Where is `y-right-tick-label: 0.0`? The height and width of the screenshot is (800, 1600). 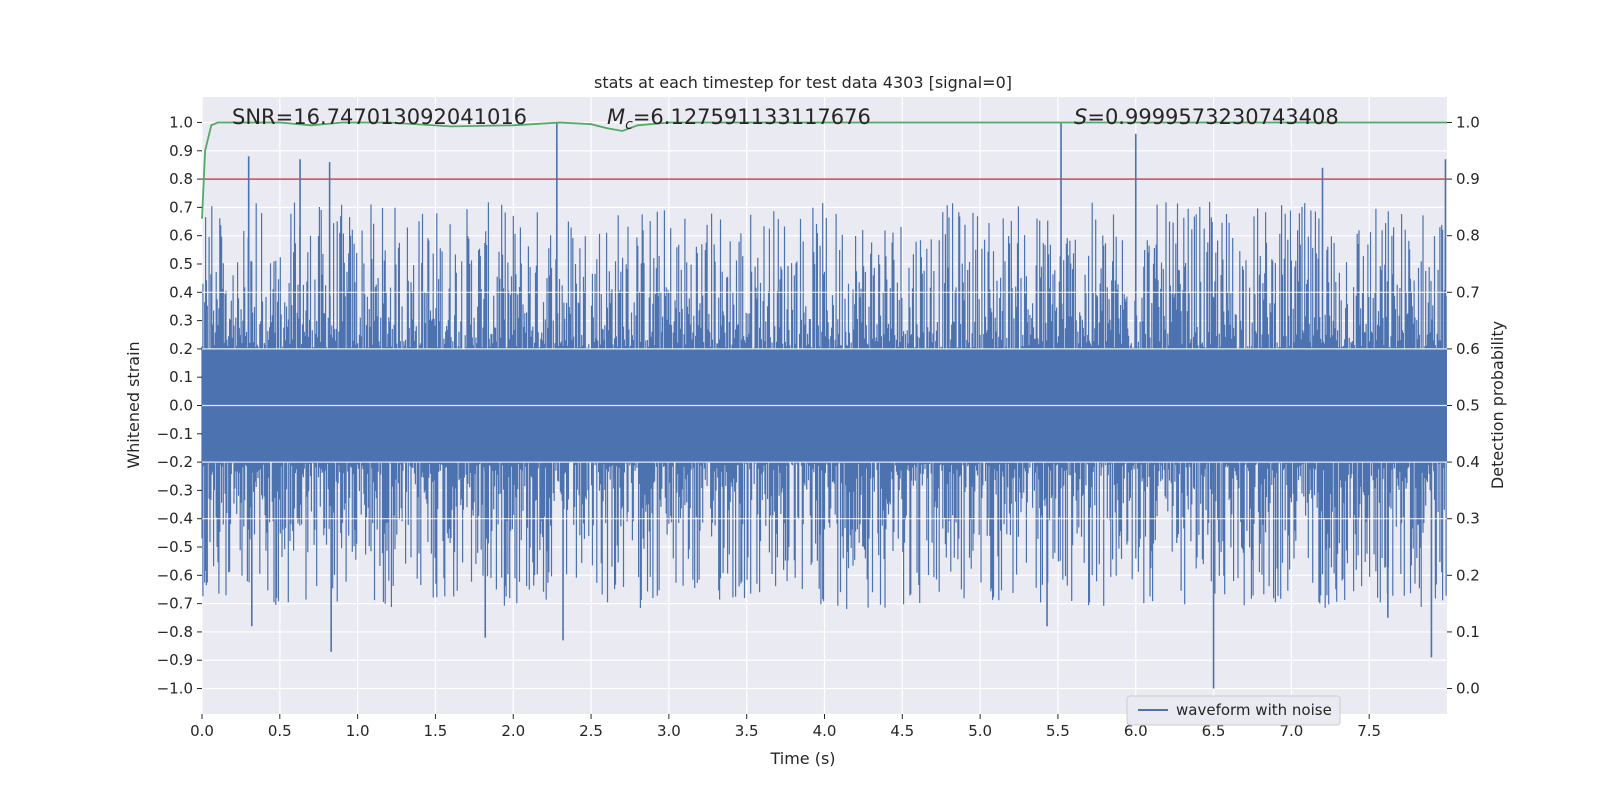
y-right-tick-label: 0.0 is located at coordinates (1468, 689).